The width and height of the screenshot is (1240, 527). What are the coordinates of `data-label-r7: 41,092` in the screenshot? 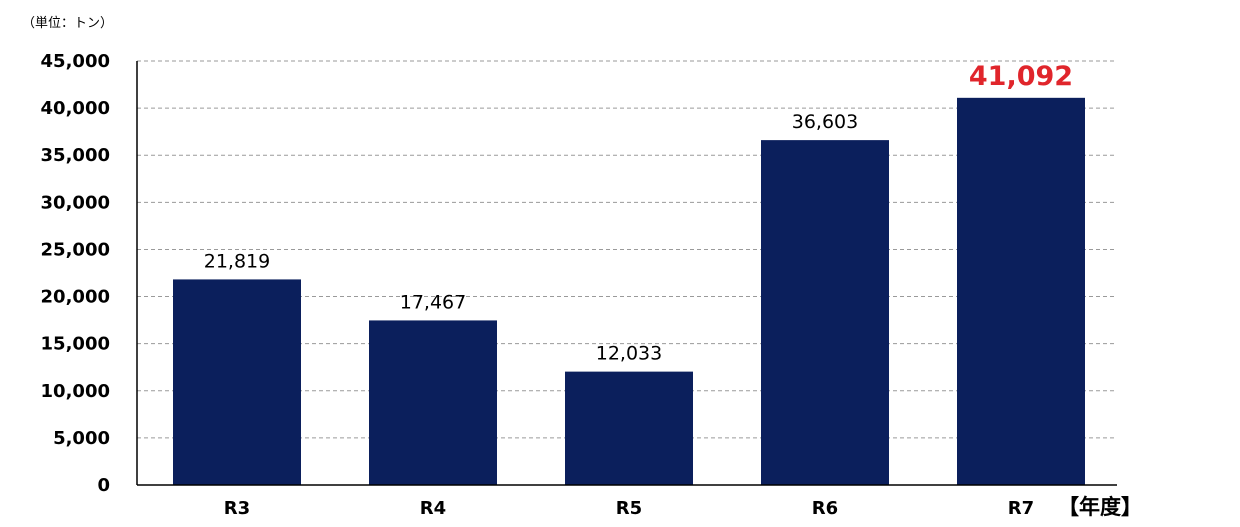 It's located at (1021, 76).